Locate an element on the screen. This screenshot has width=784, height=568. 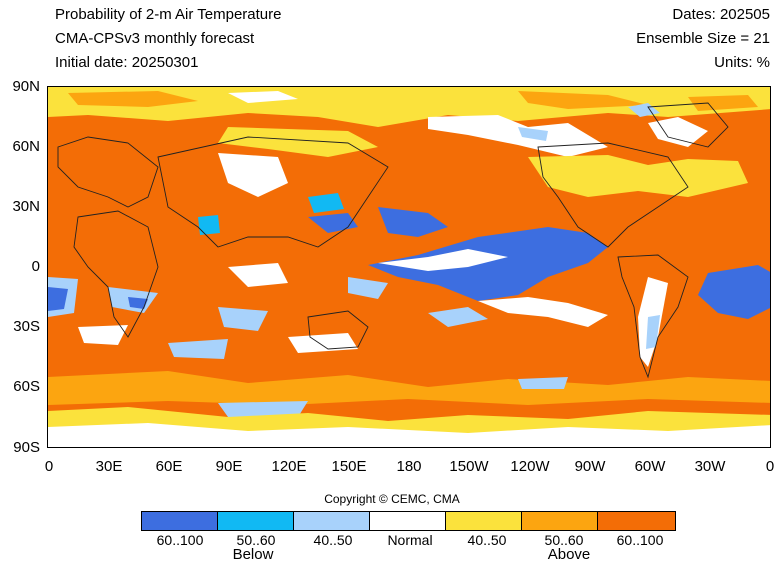
lon-label-0: 0 is located at coordinates (49, 466).